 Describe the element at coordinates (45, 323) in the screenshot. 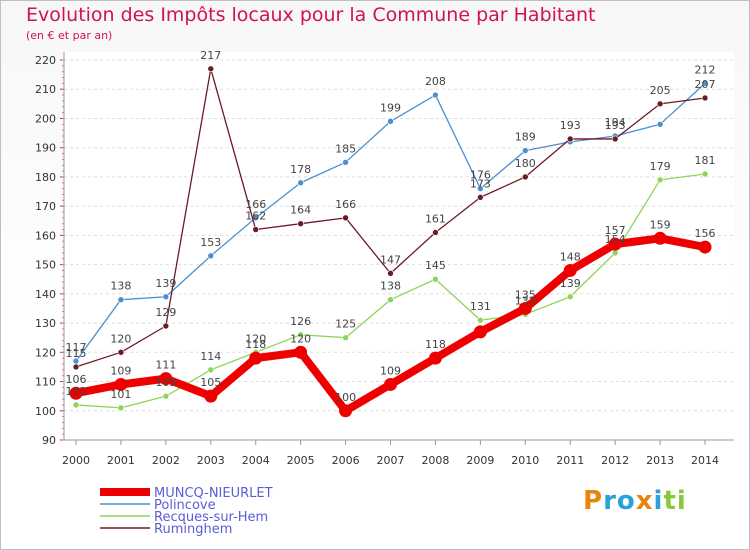

I see `y-tick-label: 130` at that location.